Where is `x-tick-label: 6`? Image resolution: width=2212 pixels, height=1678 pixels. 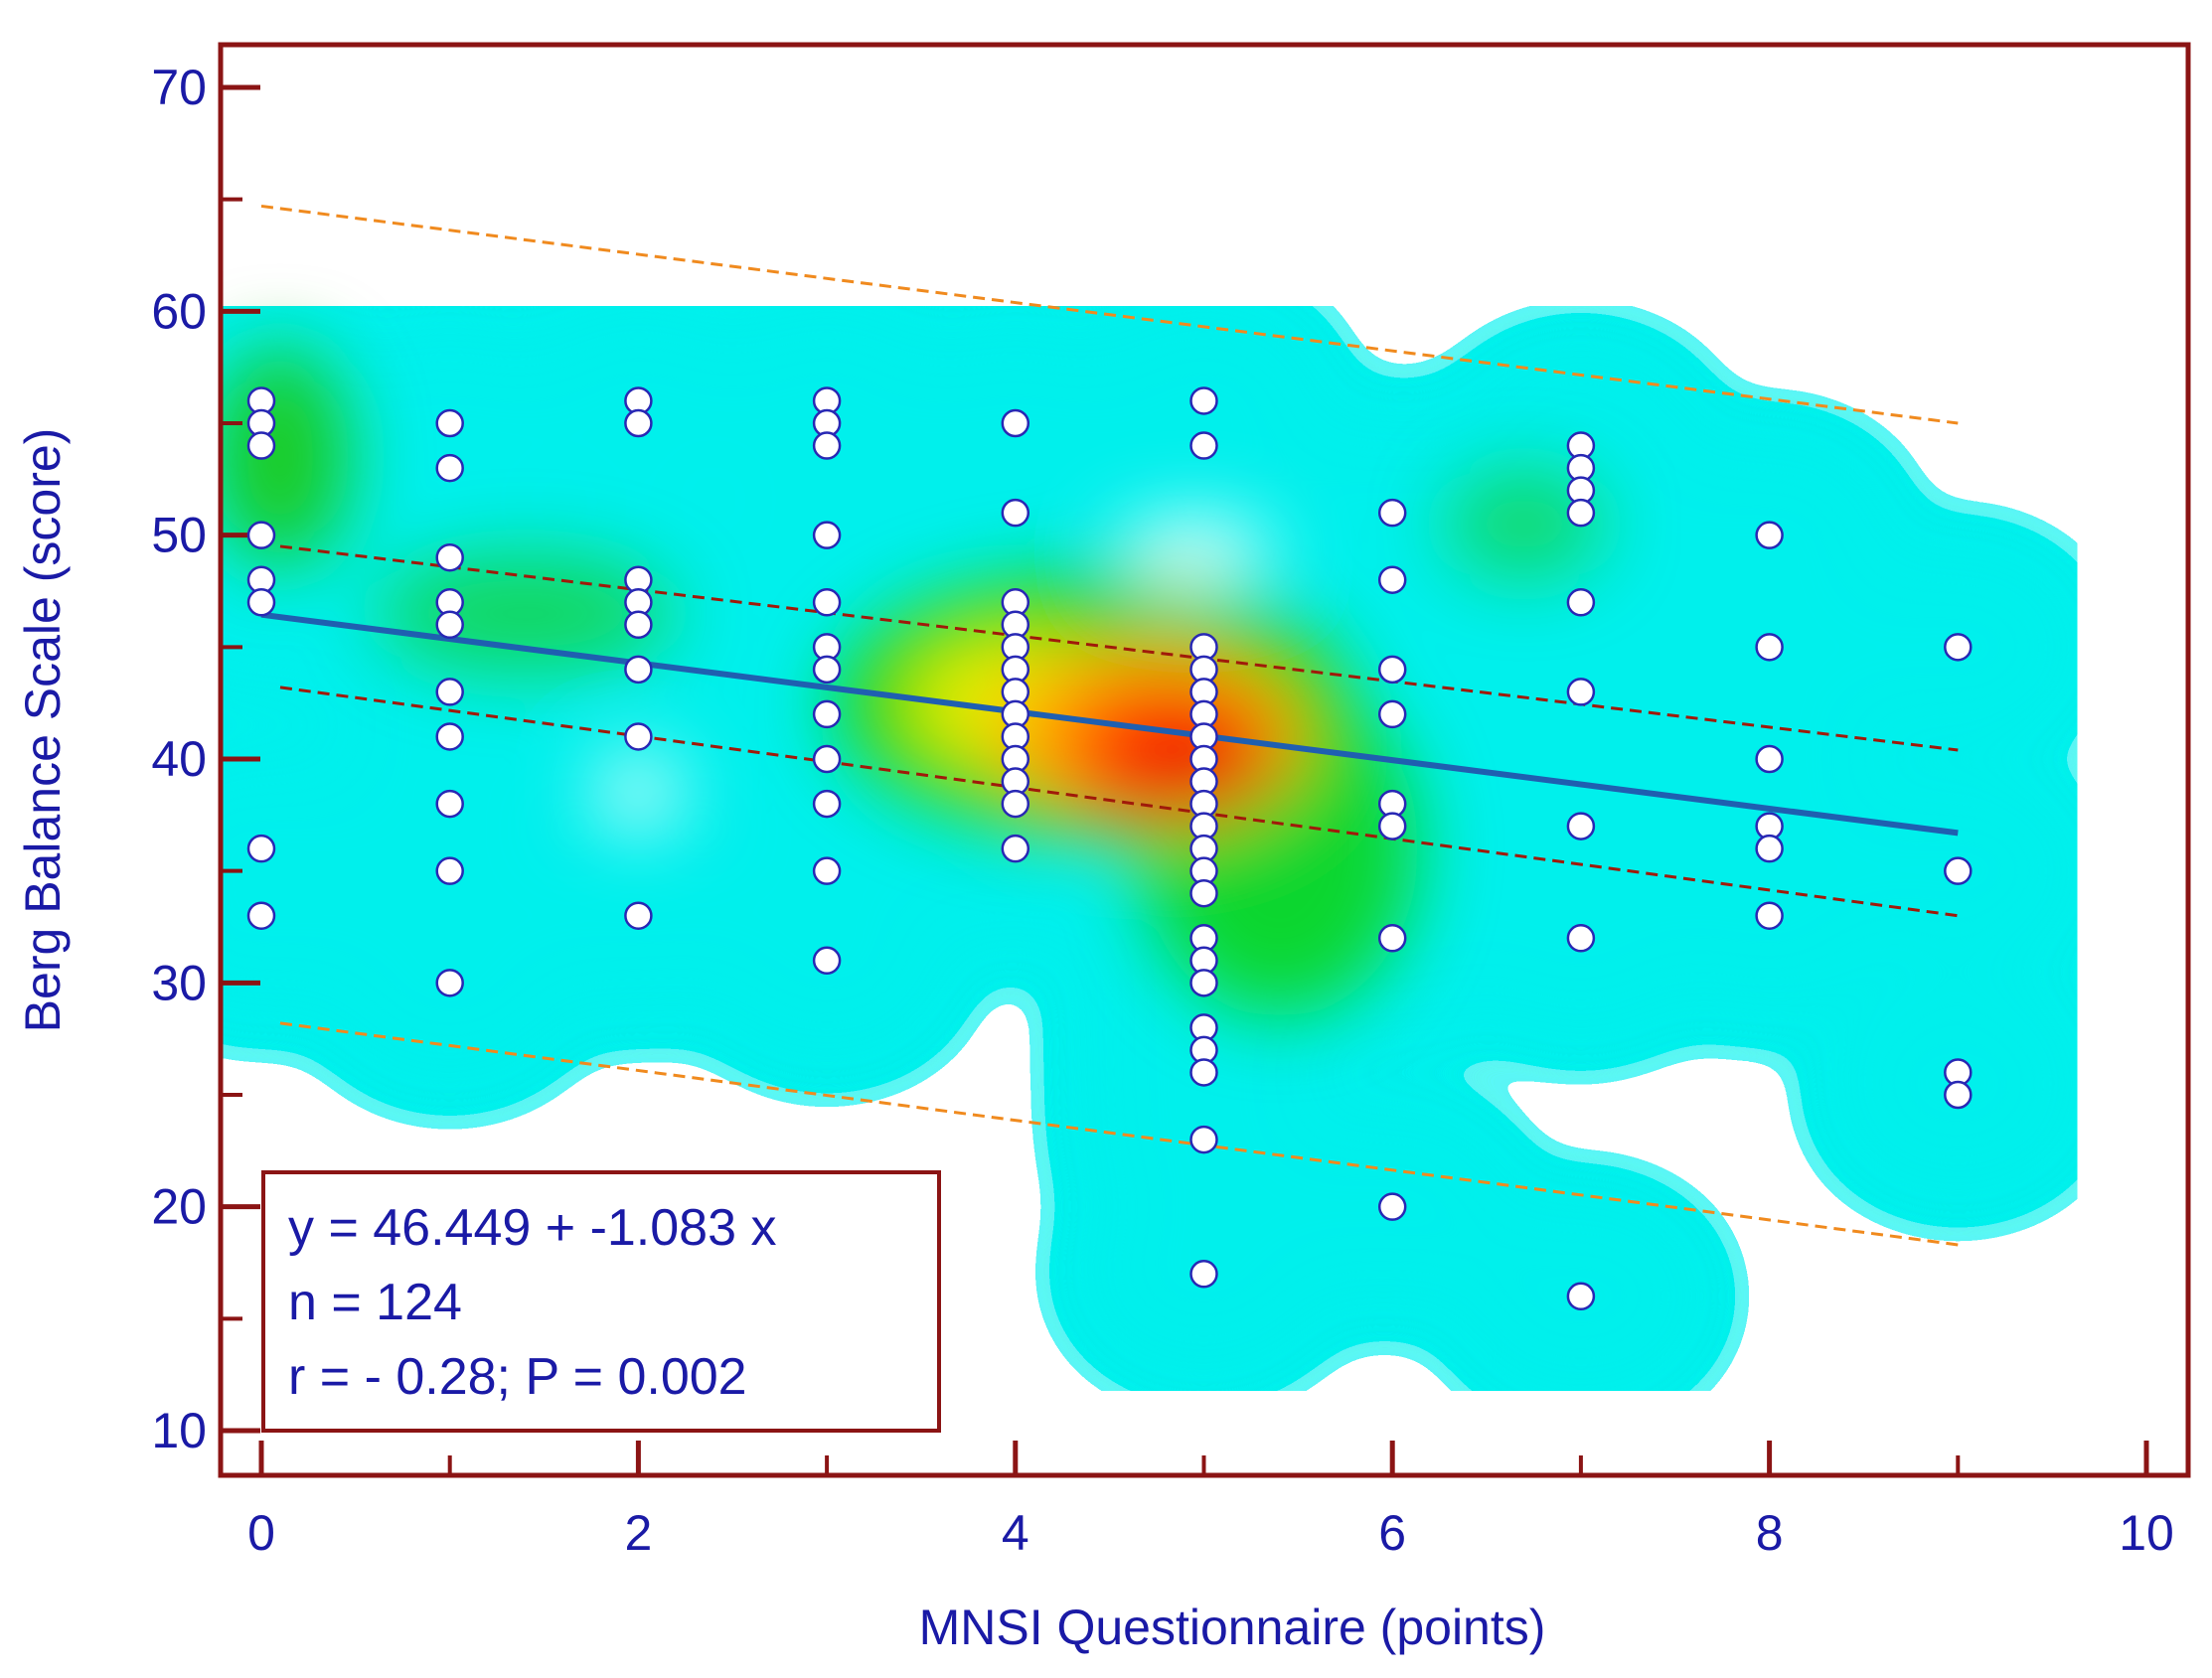 x-tick-label: 6 is located at coordinates (1392, 1533).